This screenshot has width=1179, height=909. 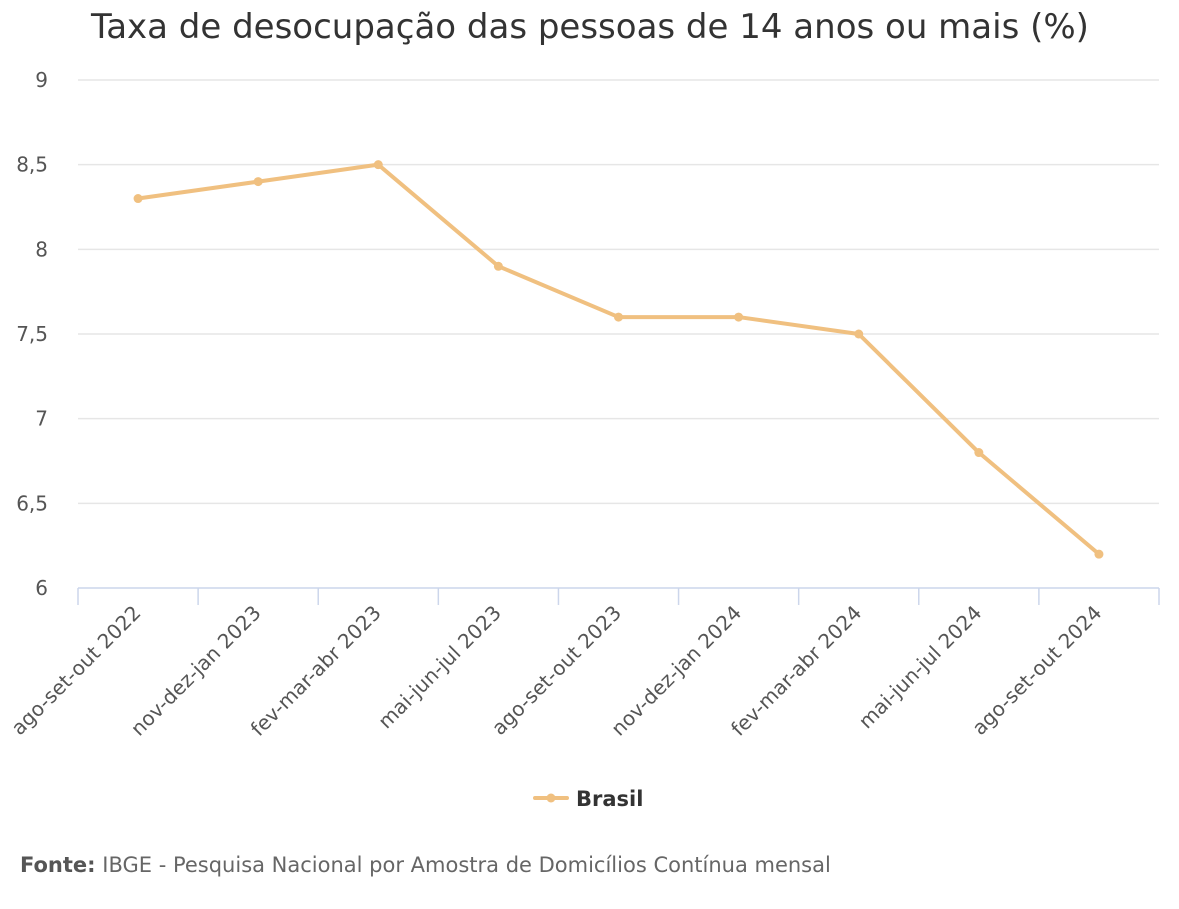 I want to click on y-tick-label: 7, so click(x=41, y=419).